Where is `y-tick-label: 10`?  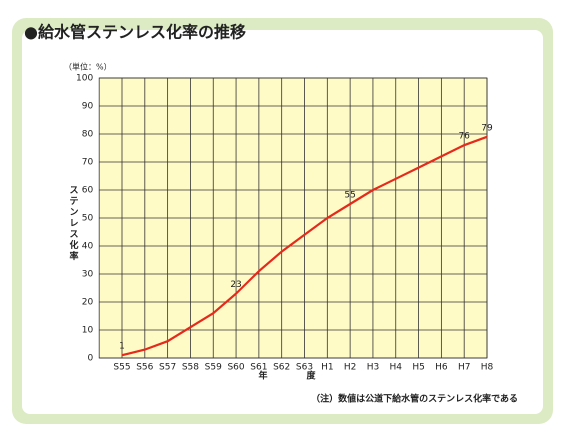
y-tick-label: 10 is located at coordinates (88, 331).